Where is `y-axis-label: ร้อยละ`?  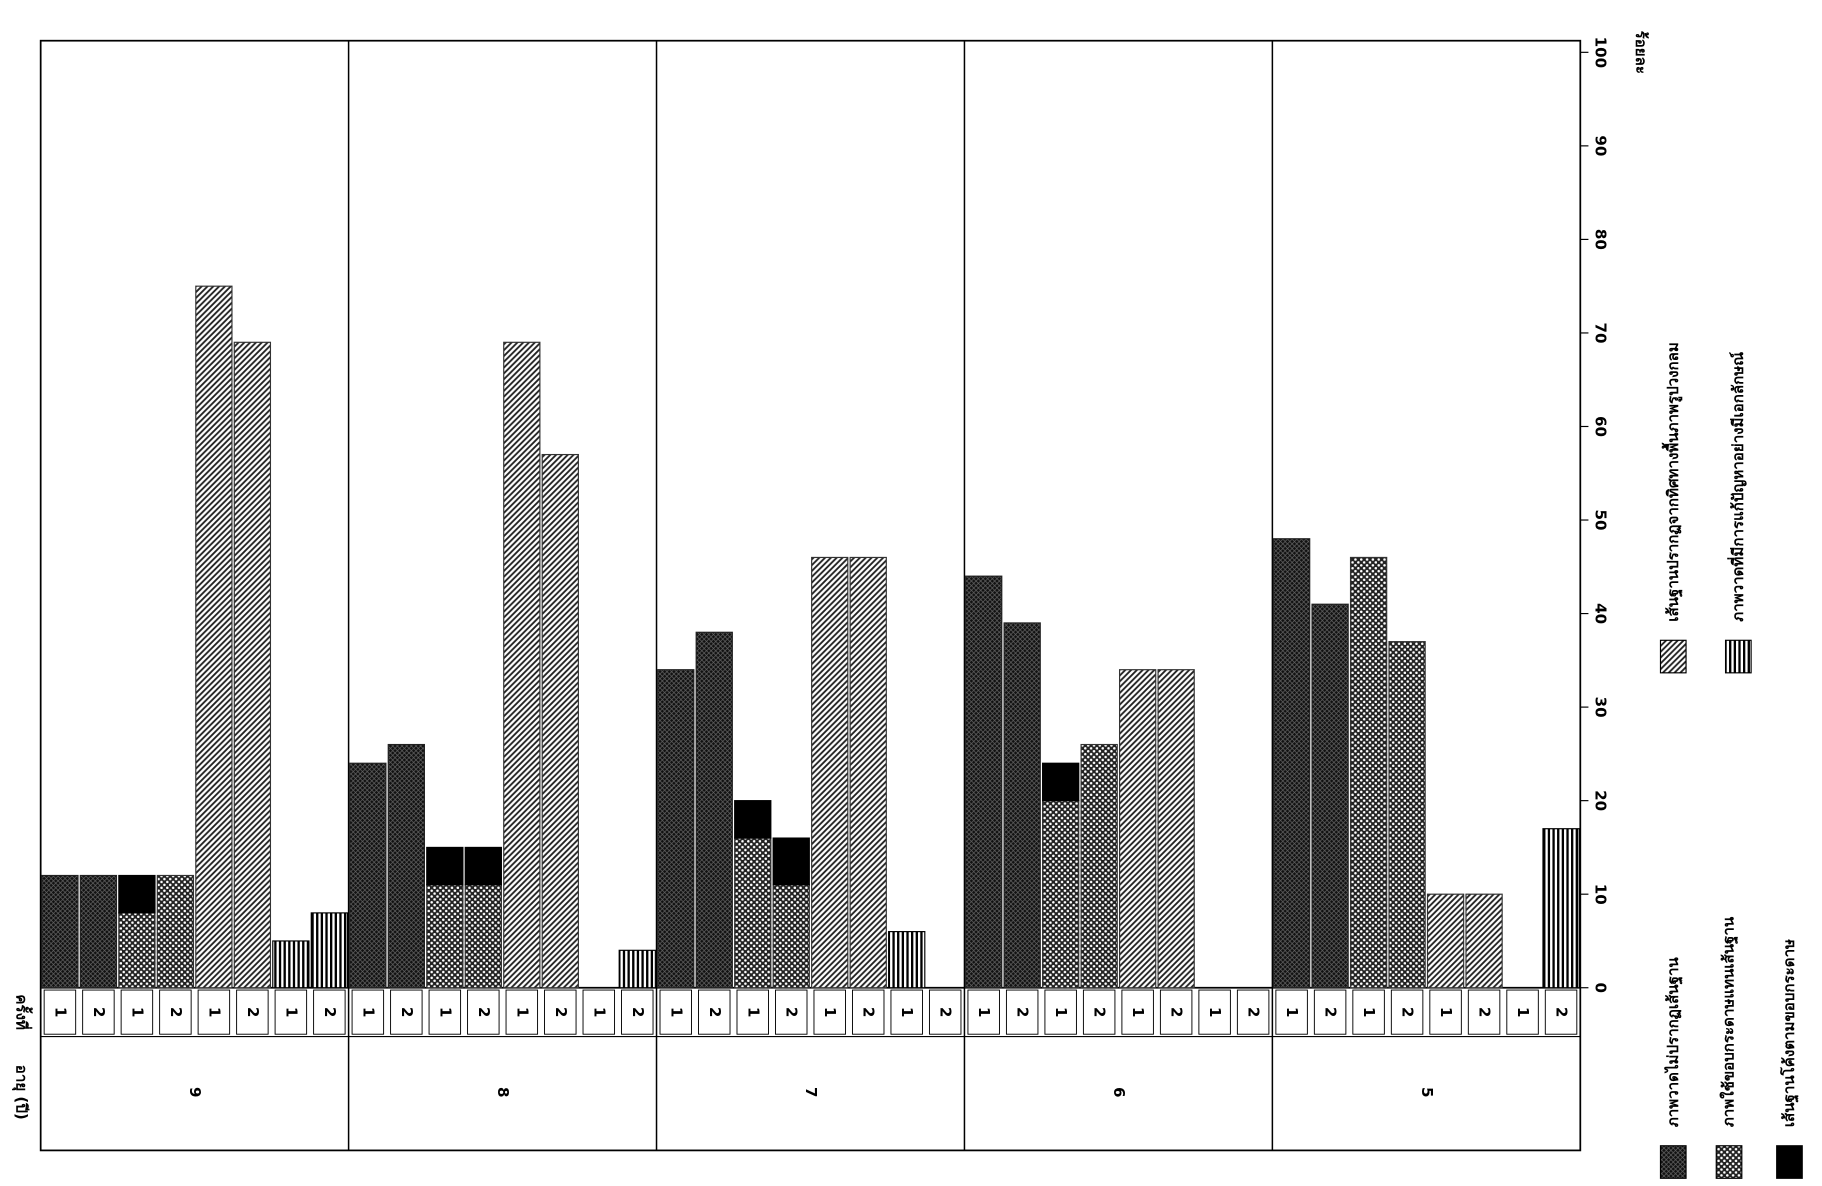
y-axis-label: ร้อยละ is located at coordinates (1641, 52).